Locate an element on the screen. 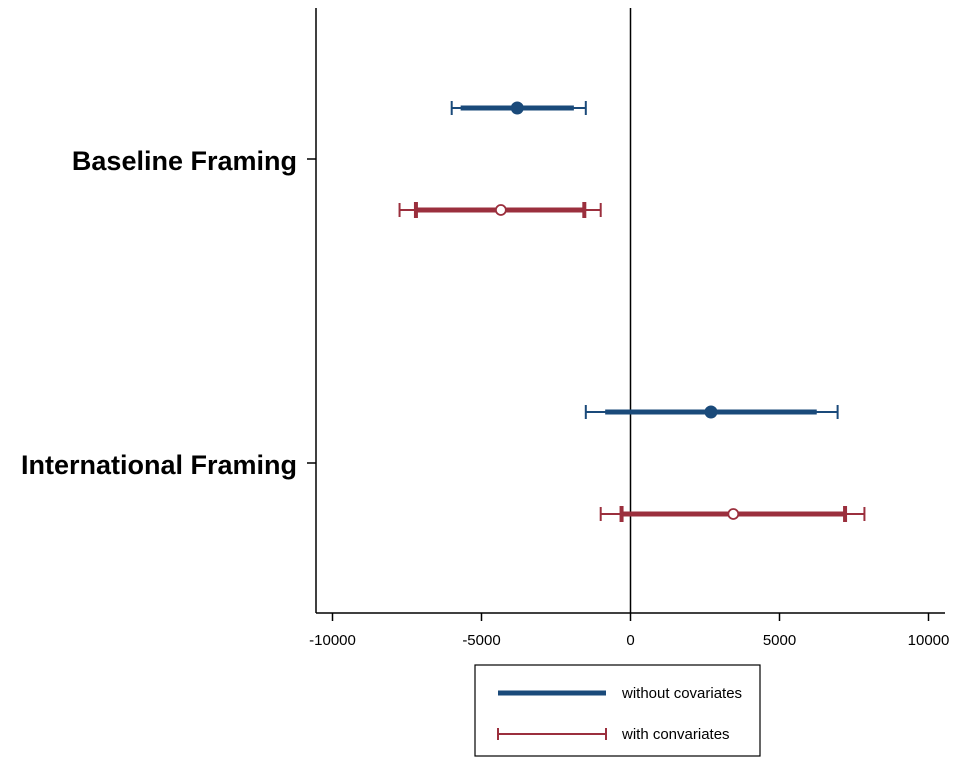 The width and height of the screenshot is (955, 762). category-label-international-framing: International Framing is located at coordinates (159, 465).